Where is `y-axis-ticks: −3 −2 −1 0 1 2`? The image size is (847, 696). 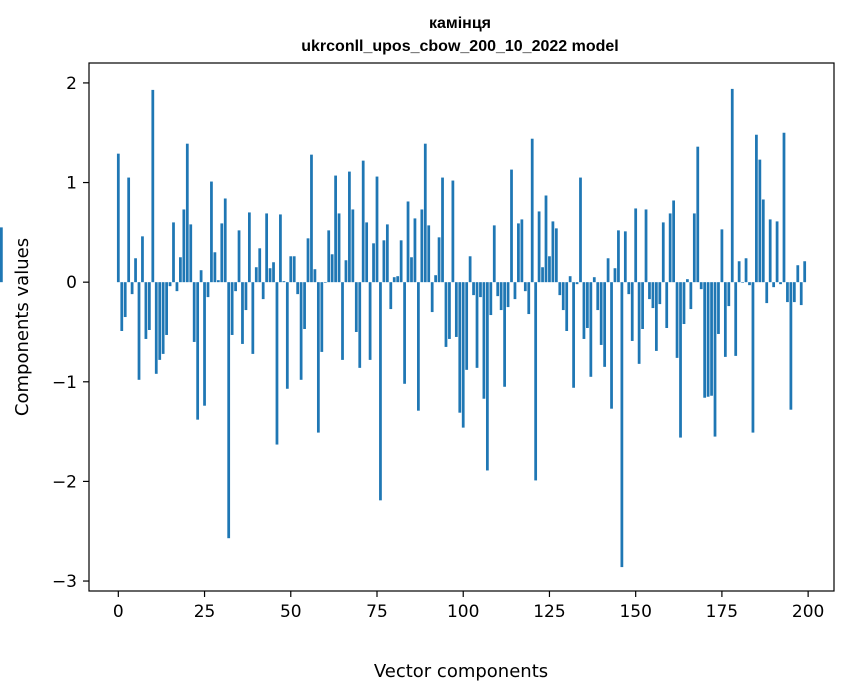
y-axis-ticks: −3 −2 −1 0 1 2 is located at coordinates (70, 333).